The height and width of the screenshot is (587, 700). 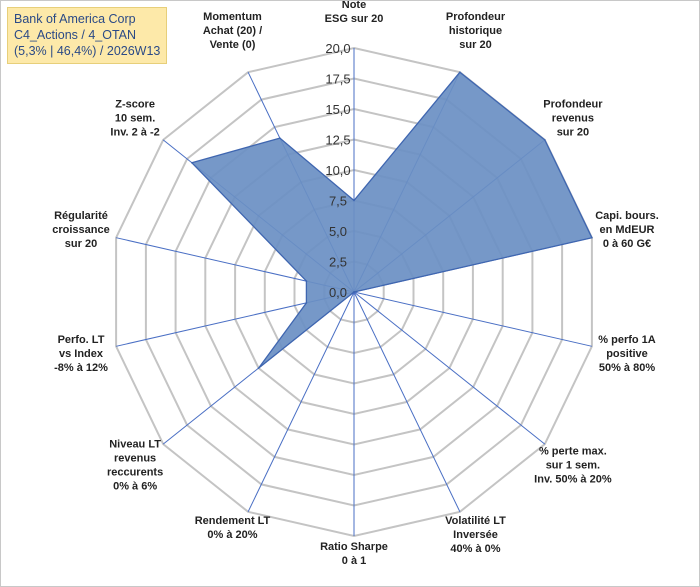 I want to click on radial-tick-label: 7,5, so click(x=338, y=201).